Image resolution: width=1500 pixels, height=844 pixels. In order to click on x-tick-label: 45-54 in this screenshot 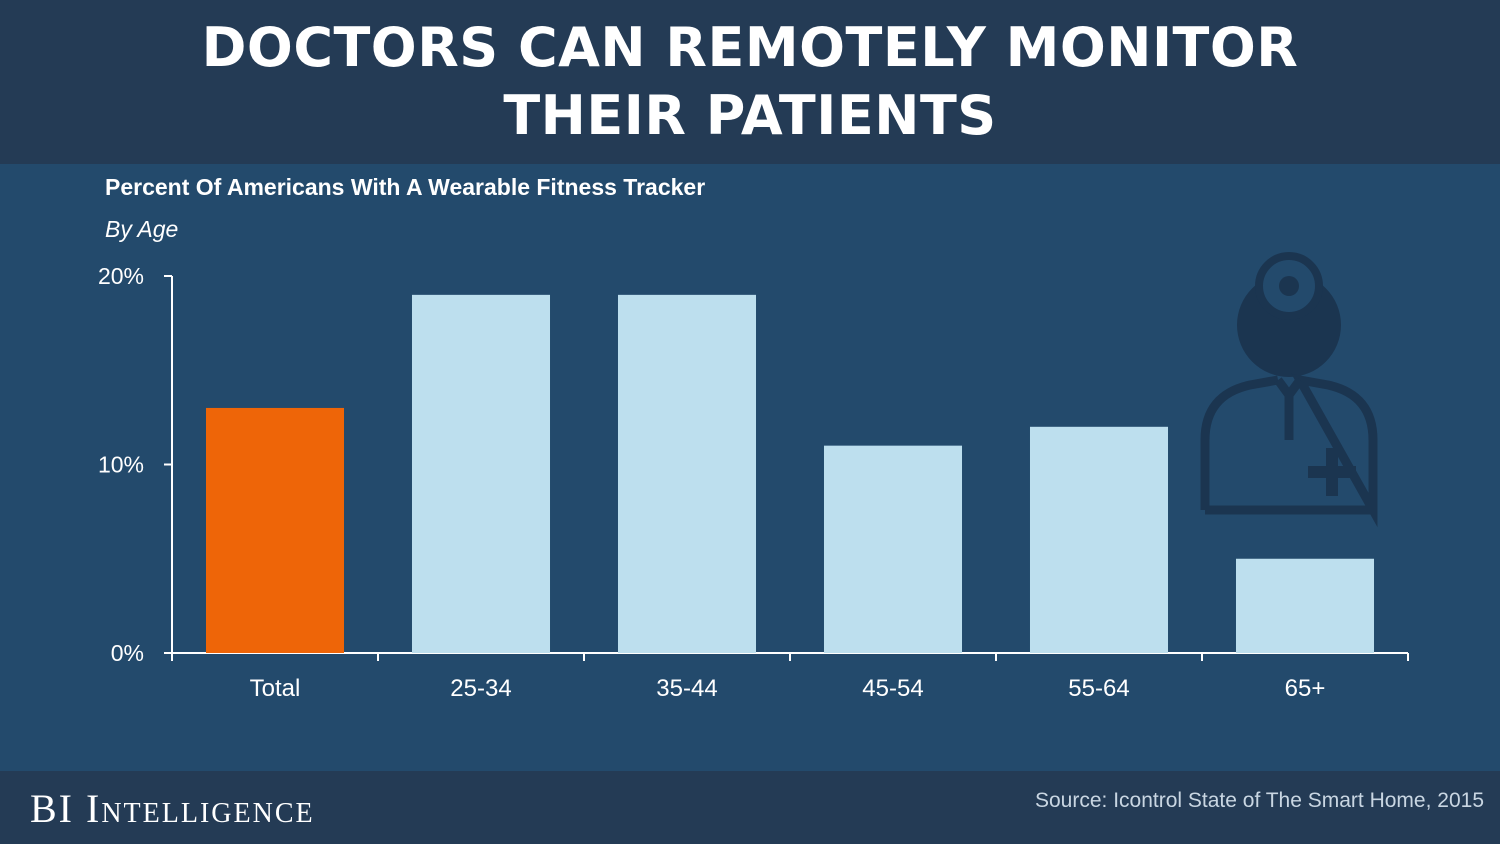, I will do `click(892, 688)`.